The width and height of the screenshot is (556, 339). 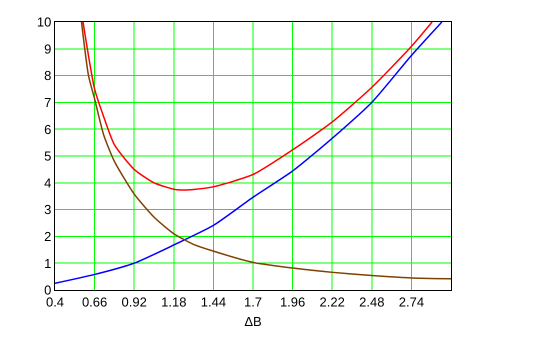 What do you see at coordinates (48, 129) in the screenshot?
I see `y-tick-label: 6` at bounding box center [48, 129].